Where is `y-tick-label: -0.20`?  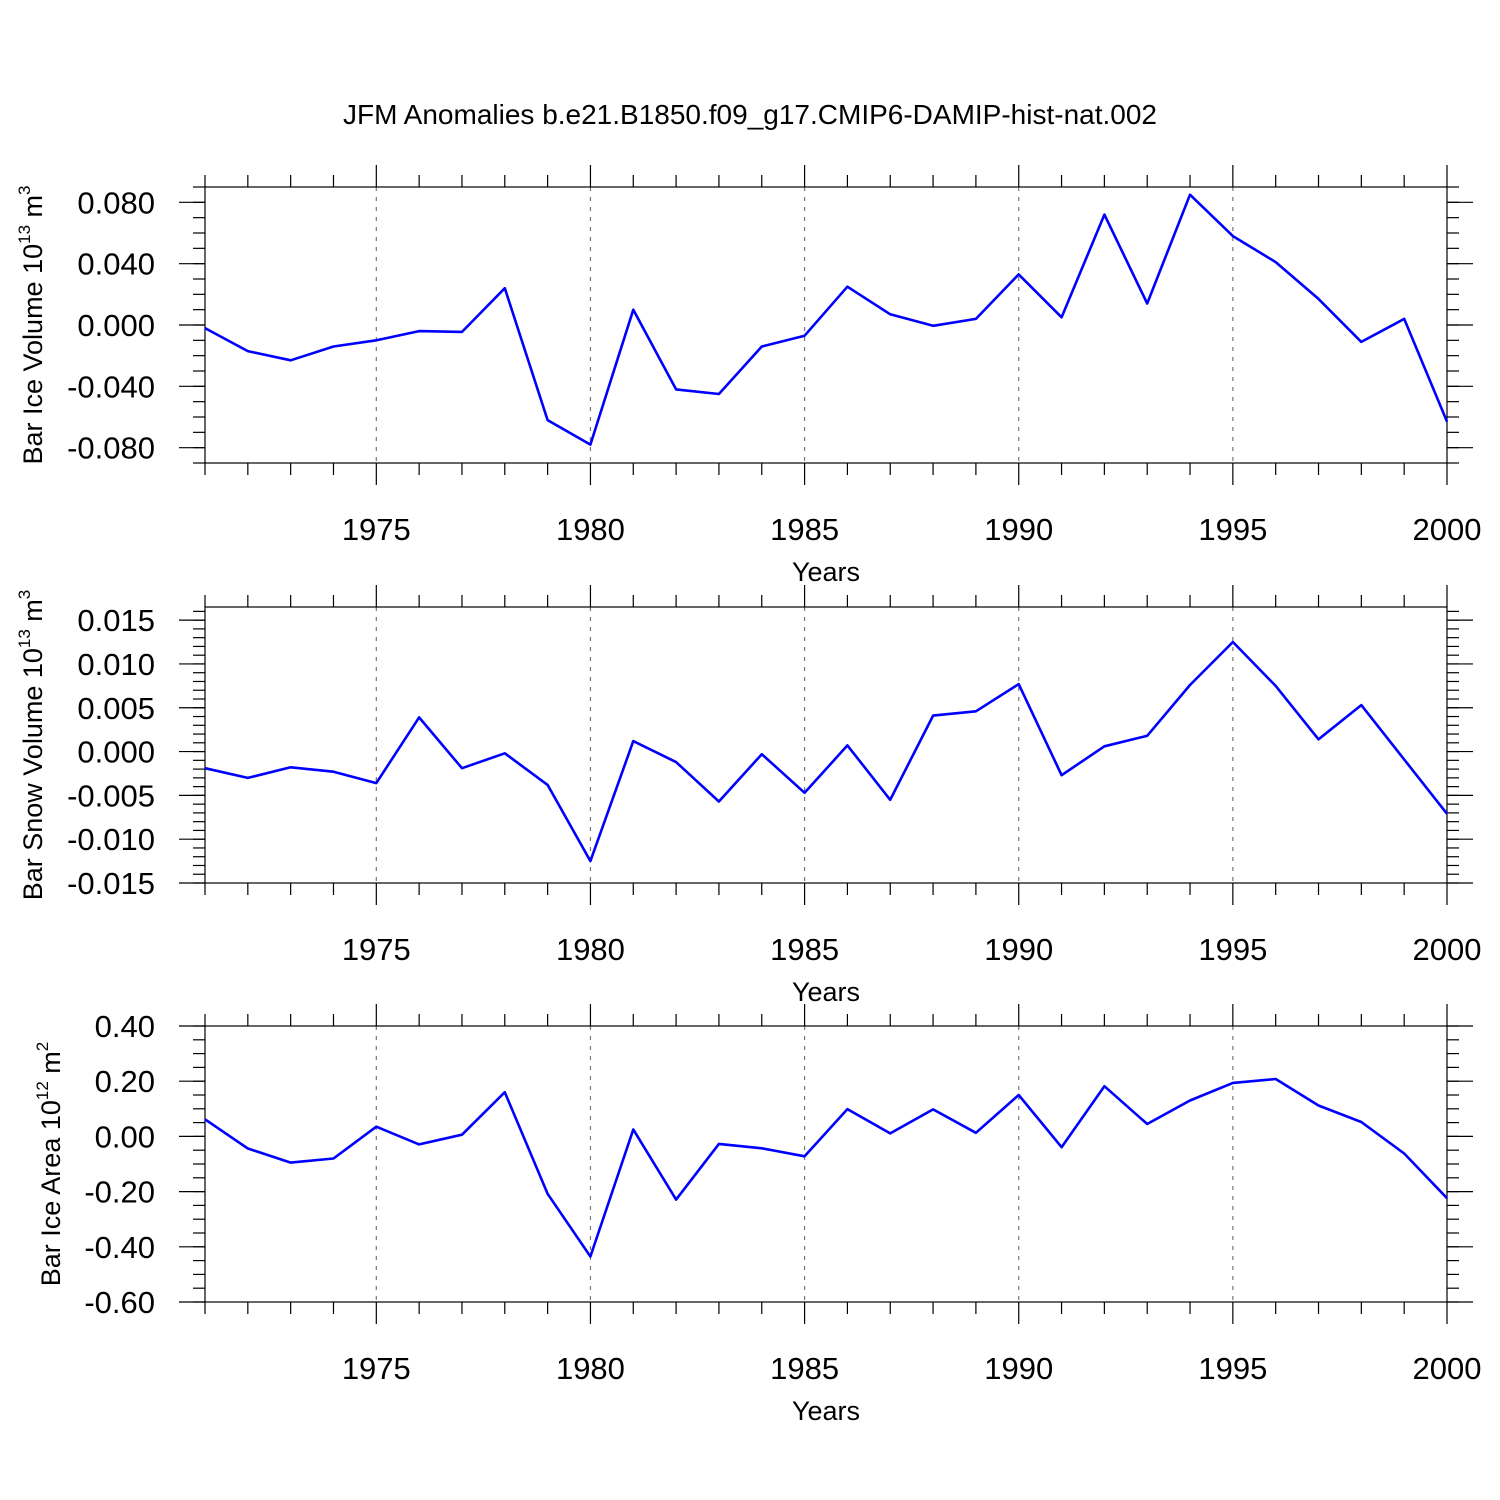
y-tick-label: -0.20 is located at coordinates (119, 1192).